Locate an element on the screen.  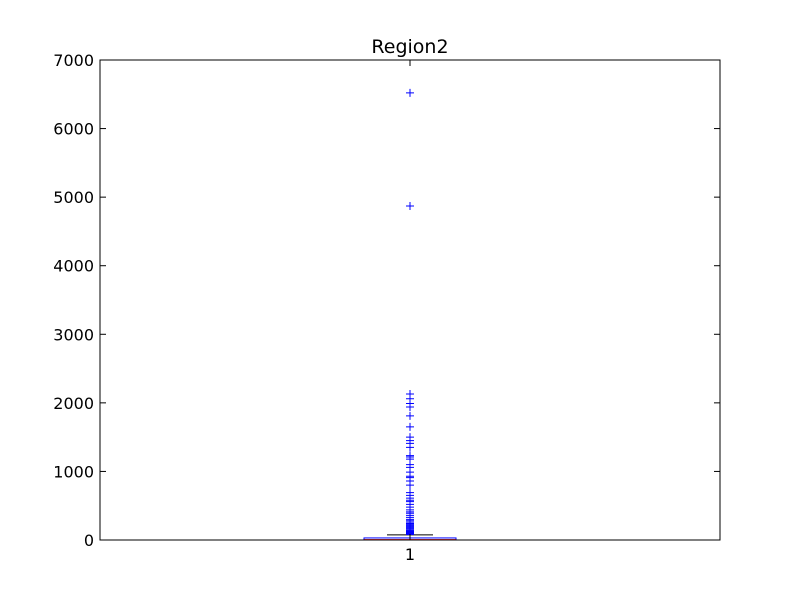
y-tick-label: 0 is located at coordinates (89, 540).